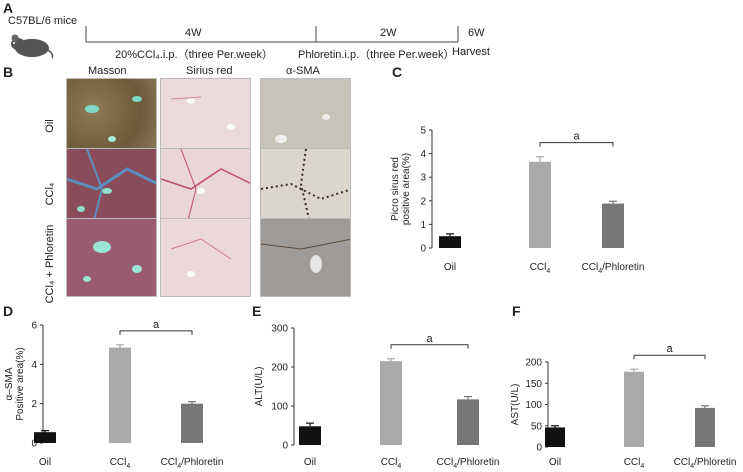 This screenshot has width=743, height=472. I want to click on y-axis-label: α–SMAPositive area(%), so click(15, 383).